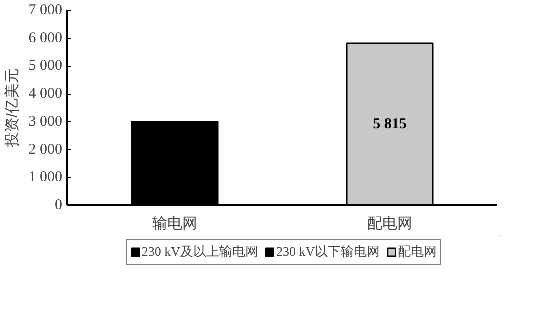 The image size is (533, 310). Describe the element at coordinates (45, 38) in the screenshot. I see `y-tick-label: 6 000` at that location.